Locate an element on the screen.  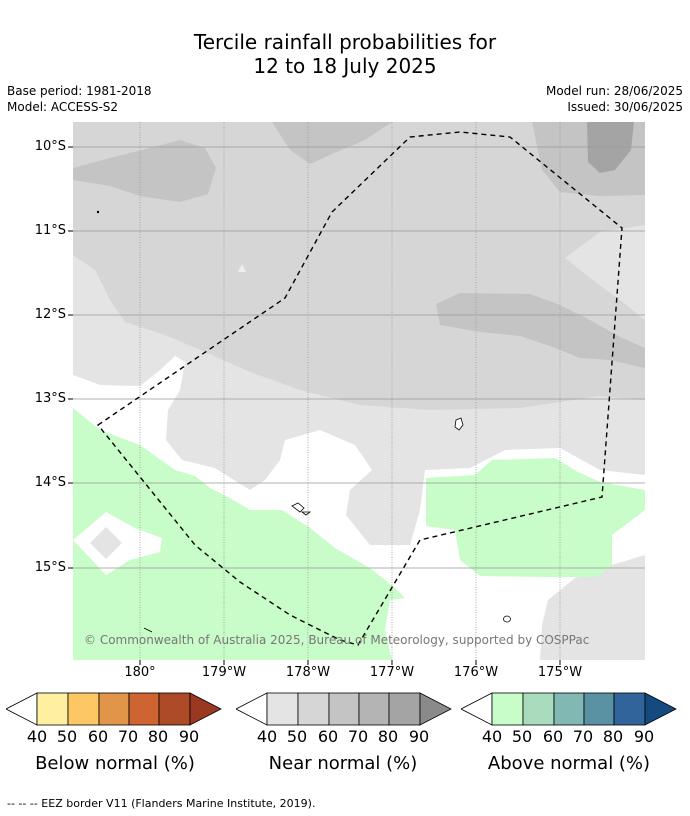
issued-date: Issued: 30/06/2025 is located at coordinates (625, 107).